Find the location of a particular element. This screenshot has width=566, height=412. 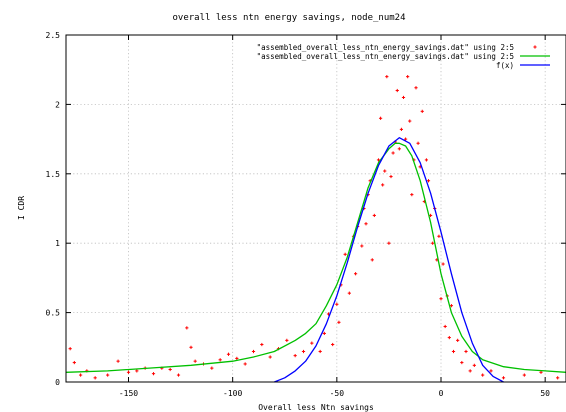

y-tick-label: 0.5 is located at coordinates (53, 313).